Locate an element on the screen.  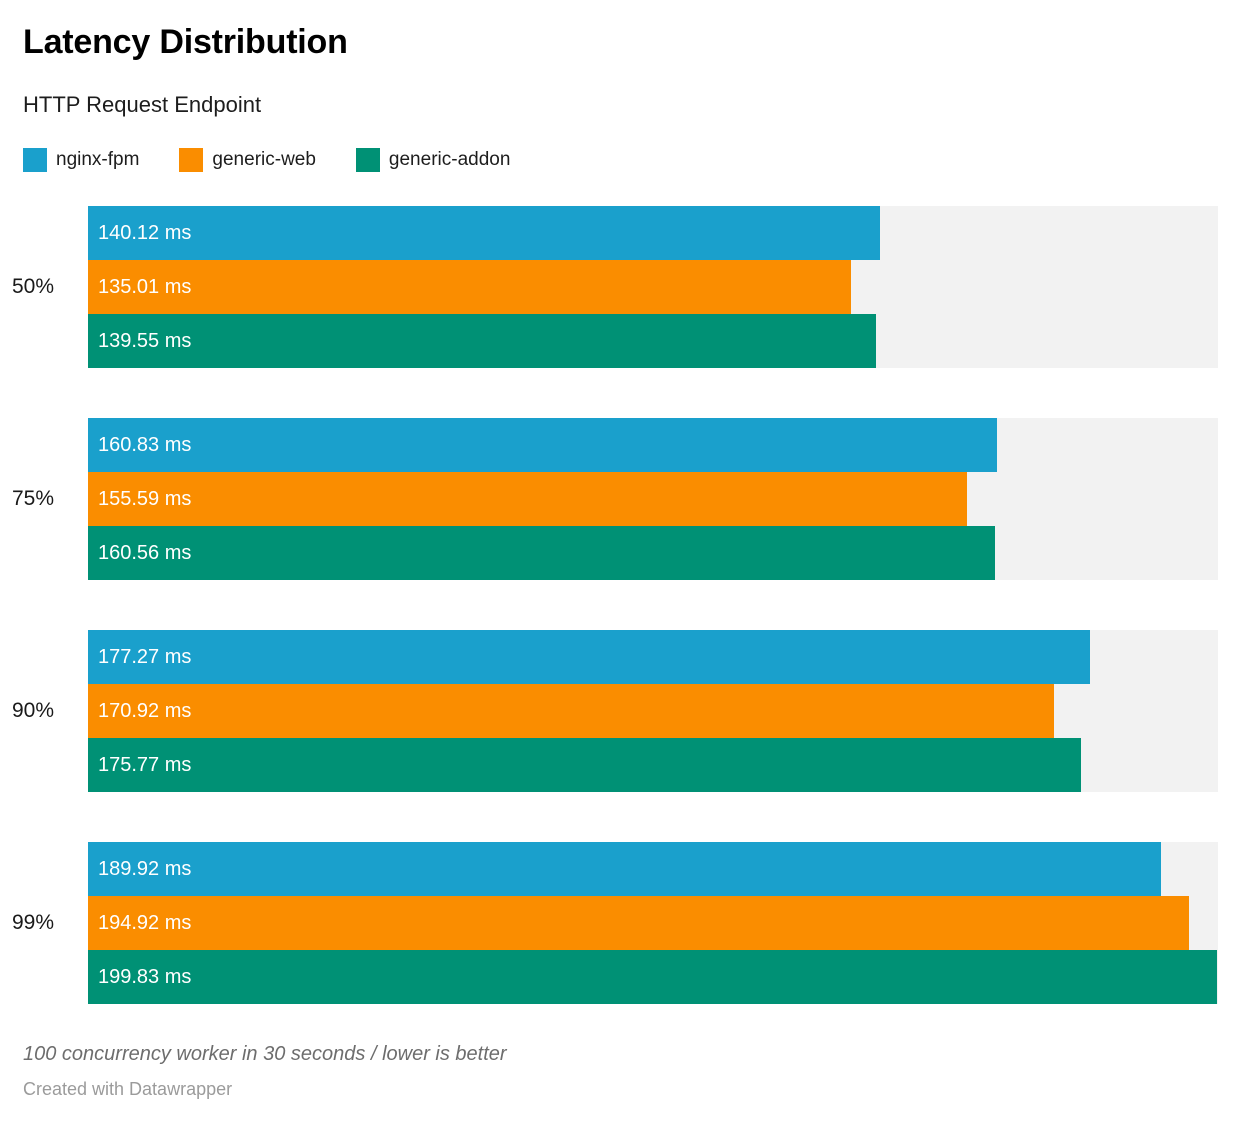
bar-rows: 189.92 ms 194.92 ms 199.83 ms is located at coordinates (653, 923).